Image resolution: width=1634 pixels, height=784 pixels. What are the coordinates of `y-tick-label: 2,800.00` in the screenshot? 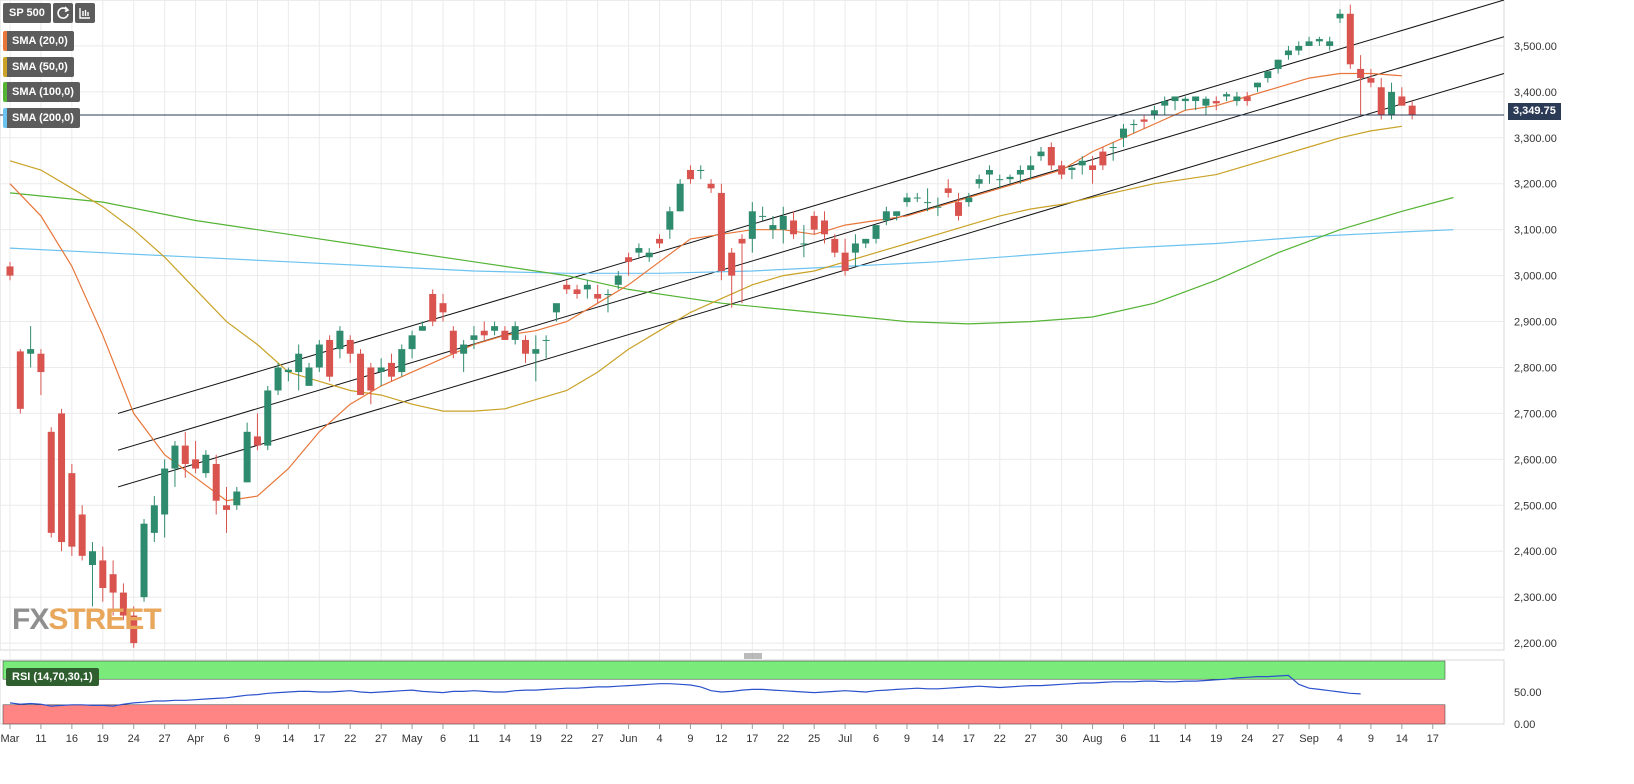 It's located at (1535, 368).